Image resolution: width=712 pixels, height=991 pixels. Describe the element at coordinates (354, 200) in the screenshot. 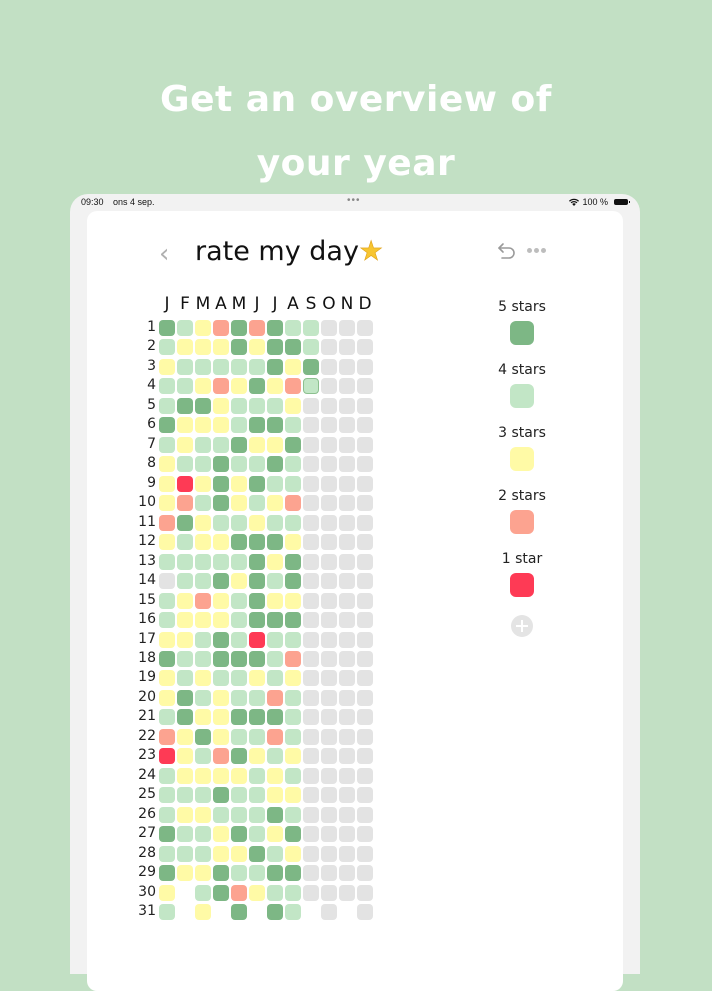

I see `multitask-dots-icon: •••` at that location.